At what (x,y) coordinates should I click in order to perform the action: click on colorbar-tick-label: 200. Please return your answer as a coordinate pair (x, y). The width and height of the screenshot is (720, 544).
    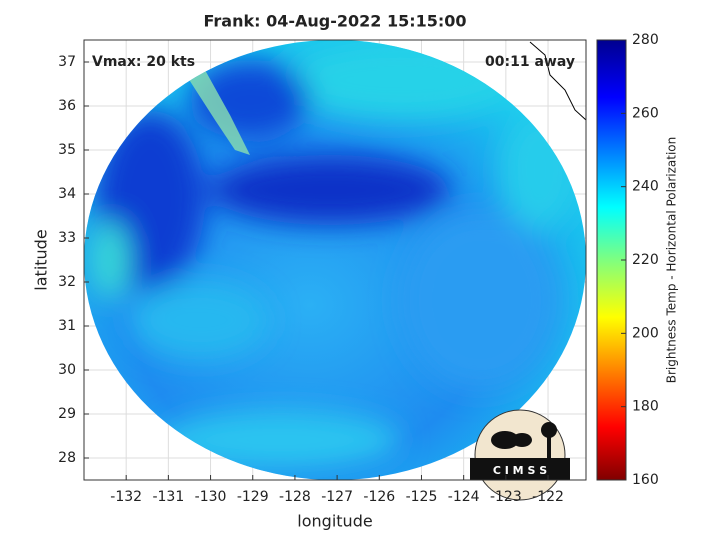
    Looking at the image, I should click on (645, 333).